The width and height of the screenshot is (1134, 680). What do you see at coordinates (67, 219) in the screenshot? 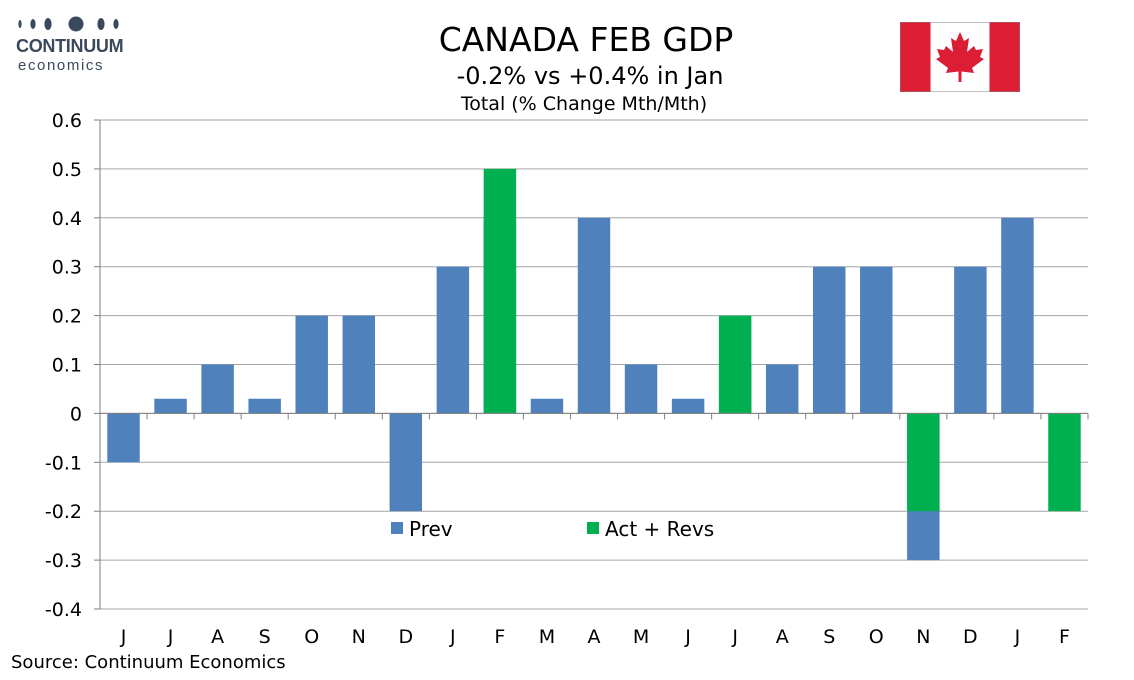
I see `y-tick-label: 0.4` at bounding box center [67, 219].